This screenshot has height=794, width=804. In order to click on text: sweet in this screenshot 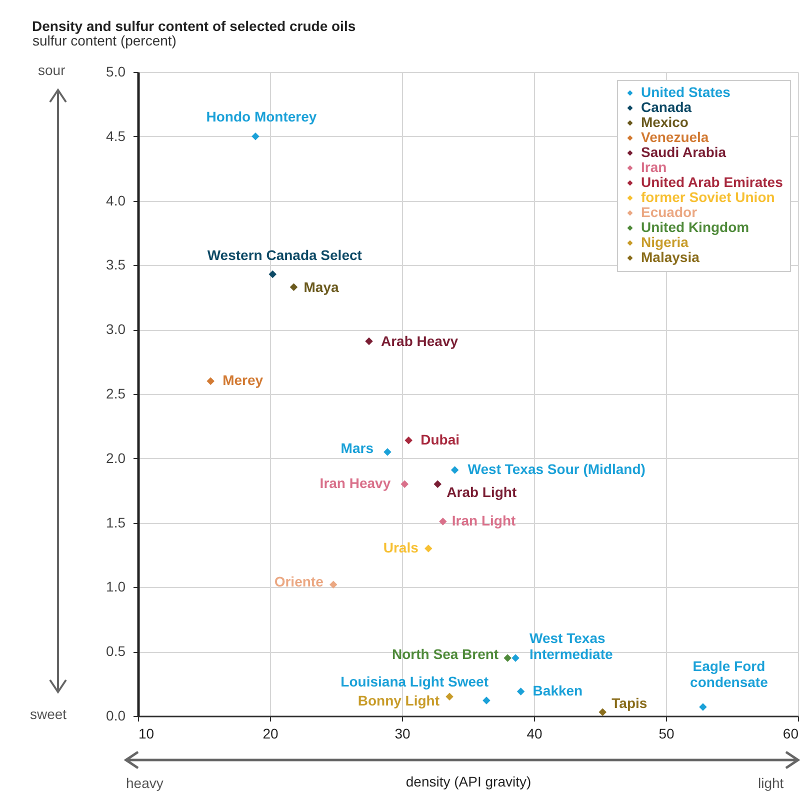, I will do `click(48, 714)`.